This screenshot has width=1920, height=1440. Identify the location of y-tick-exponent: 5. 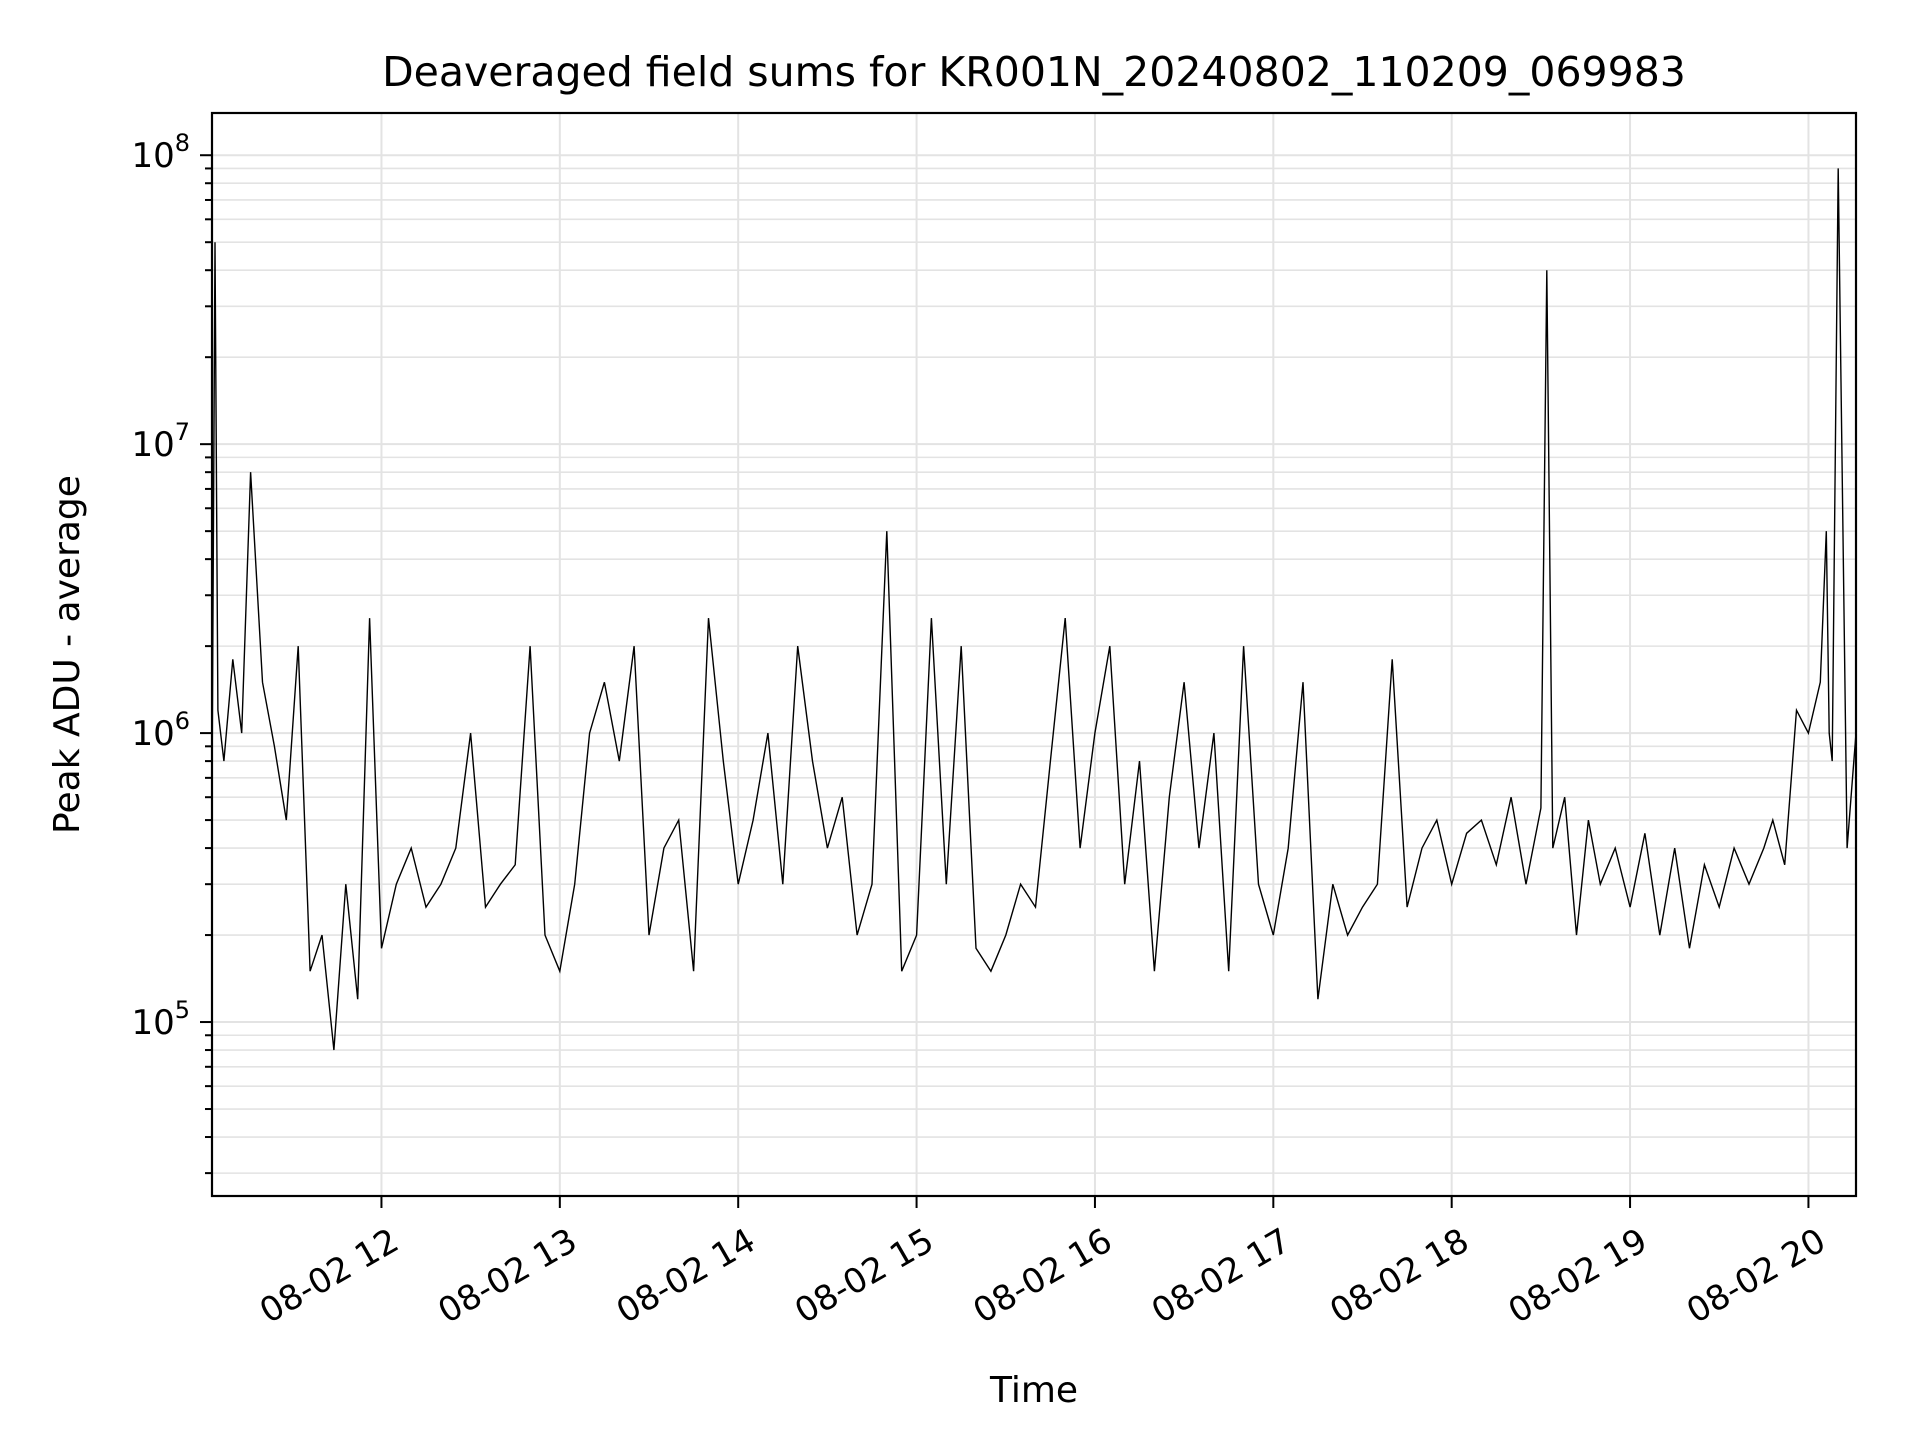
(182, 1010).